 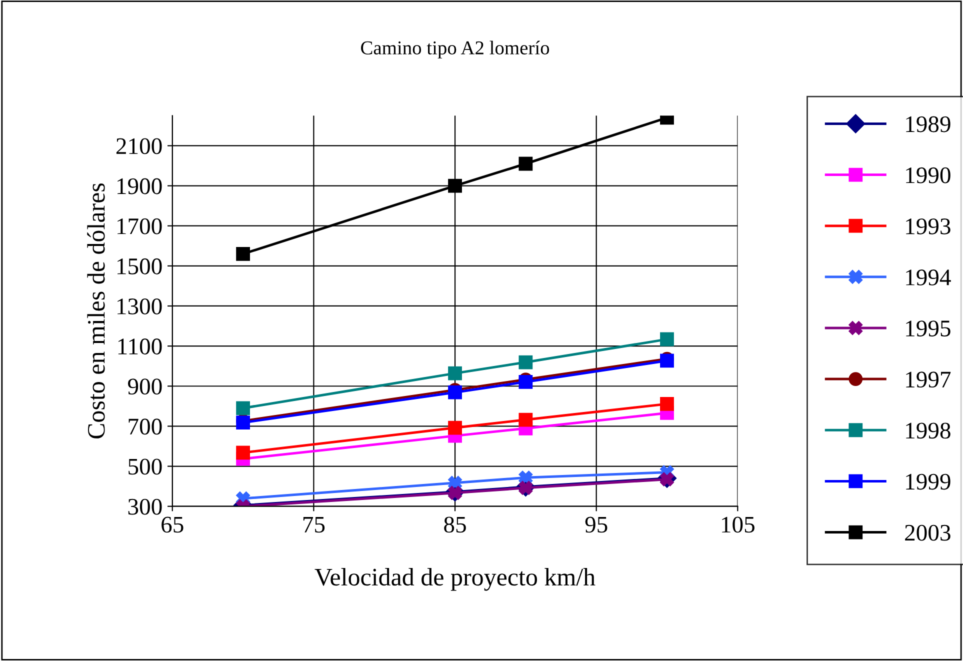 What do you see at coordinates (928, 328) in the screenshot?
I see `legend-label: 1995` at bounding box center [928, 328].